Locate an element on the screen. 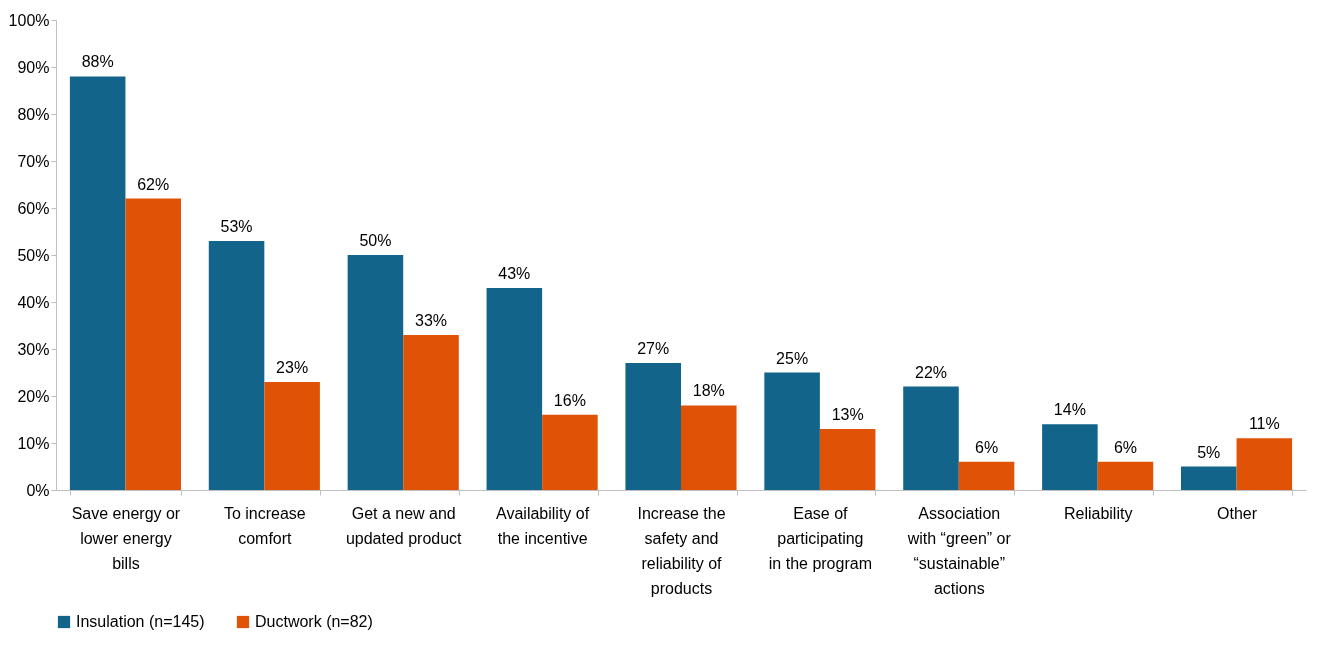  x-tick-label: To increase comfort is located at coordinates (264, 525).